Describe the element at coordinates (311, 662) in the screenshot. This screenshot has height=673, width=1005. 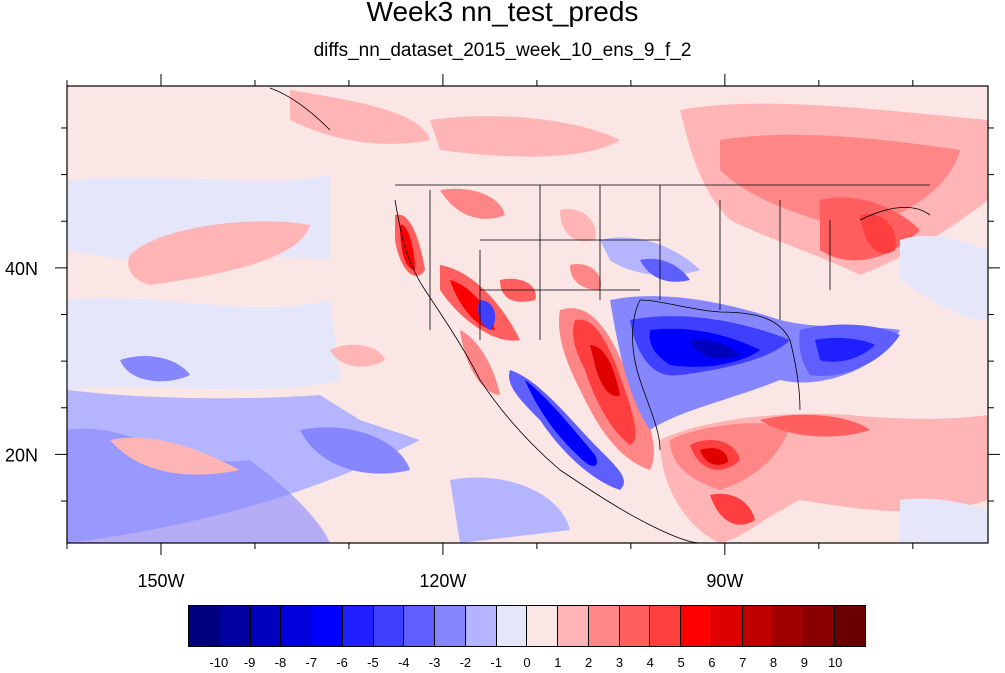
I see `colorbar-label: -7` at that location.